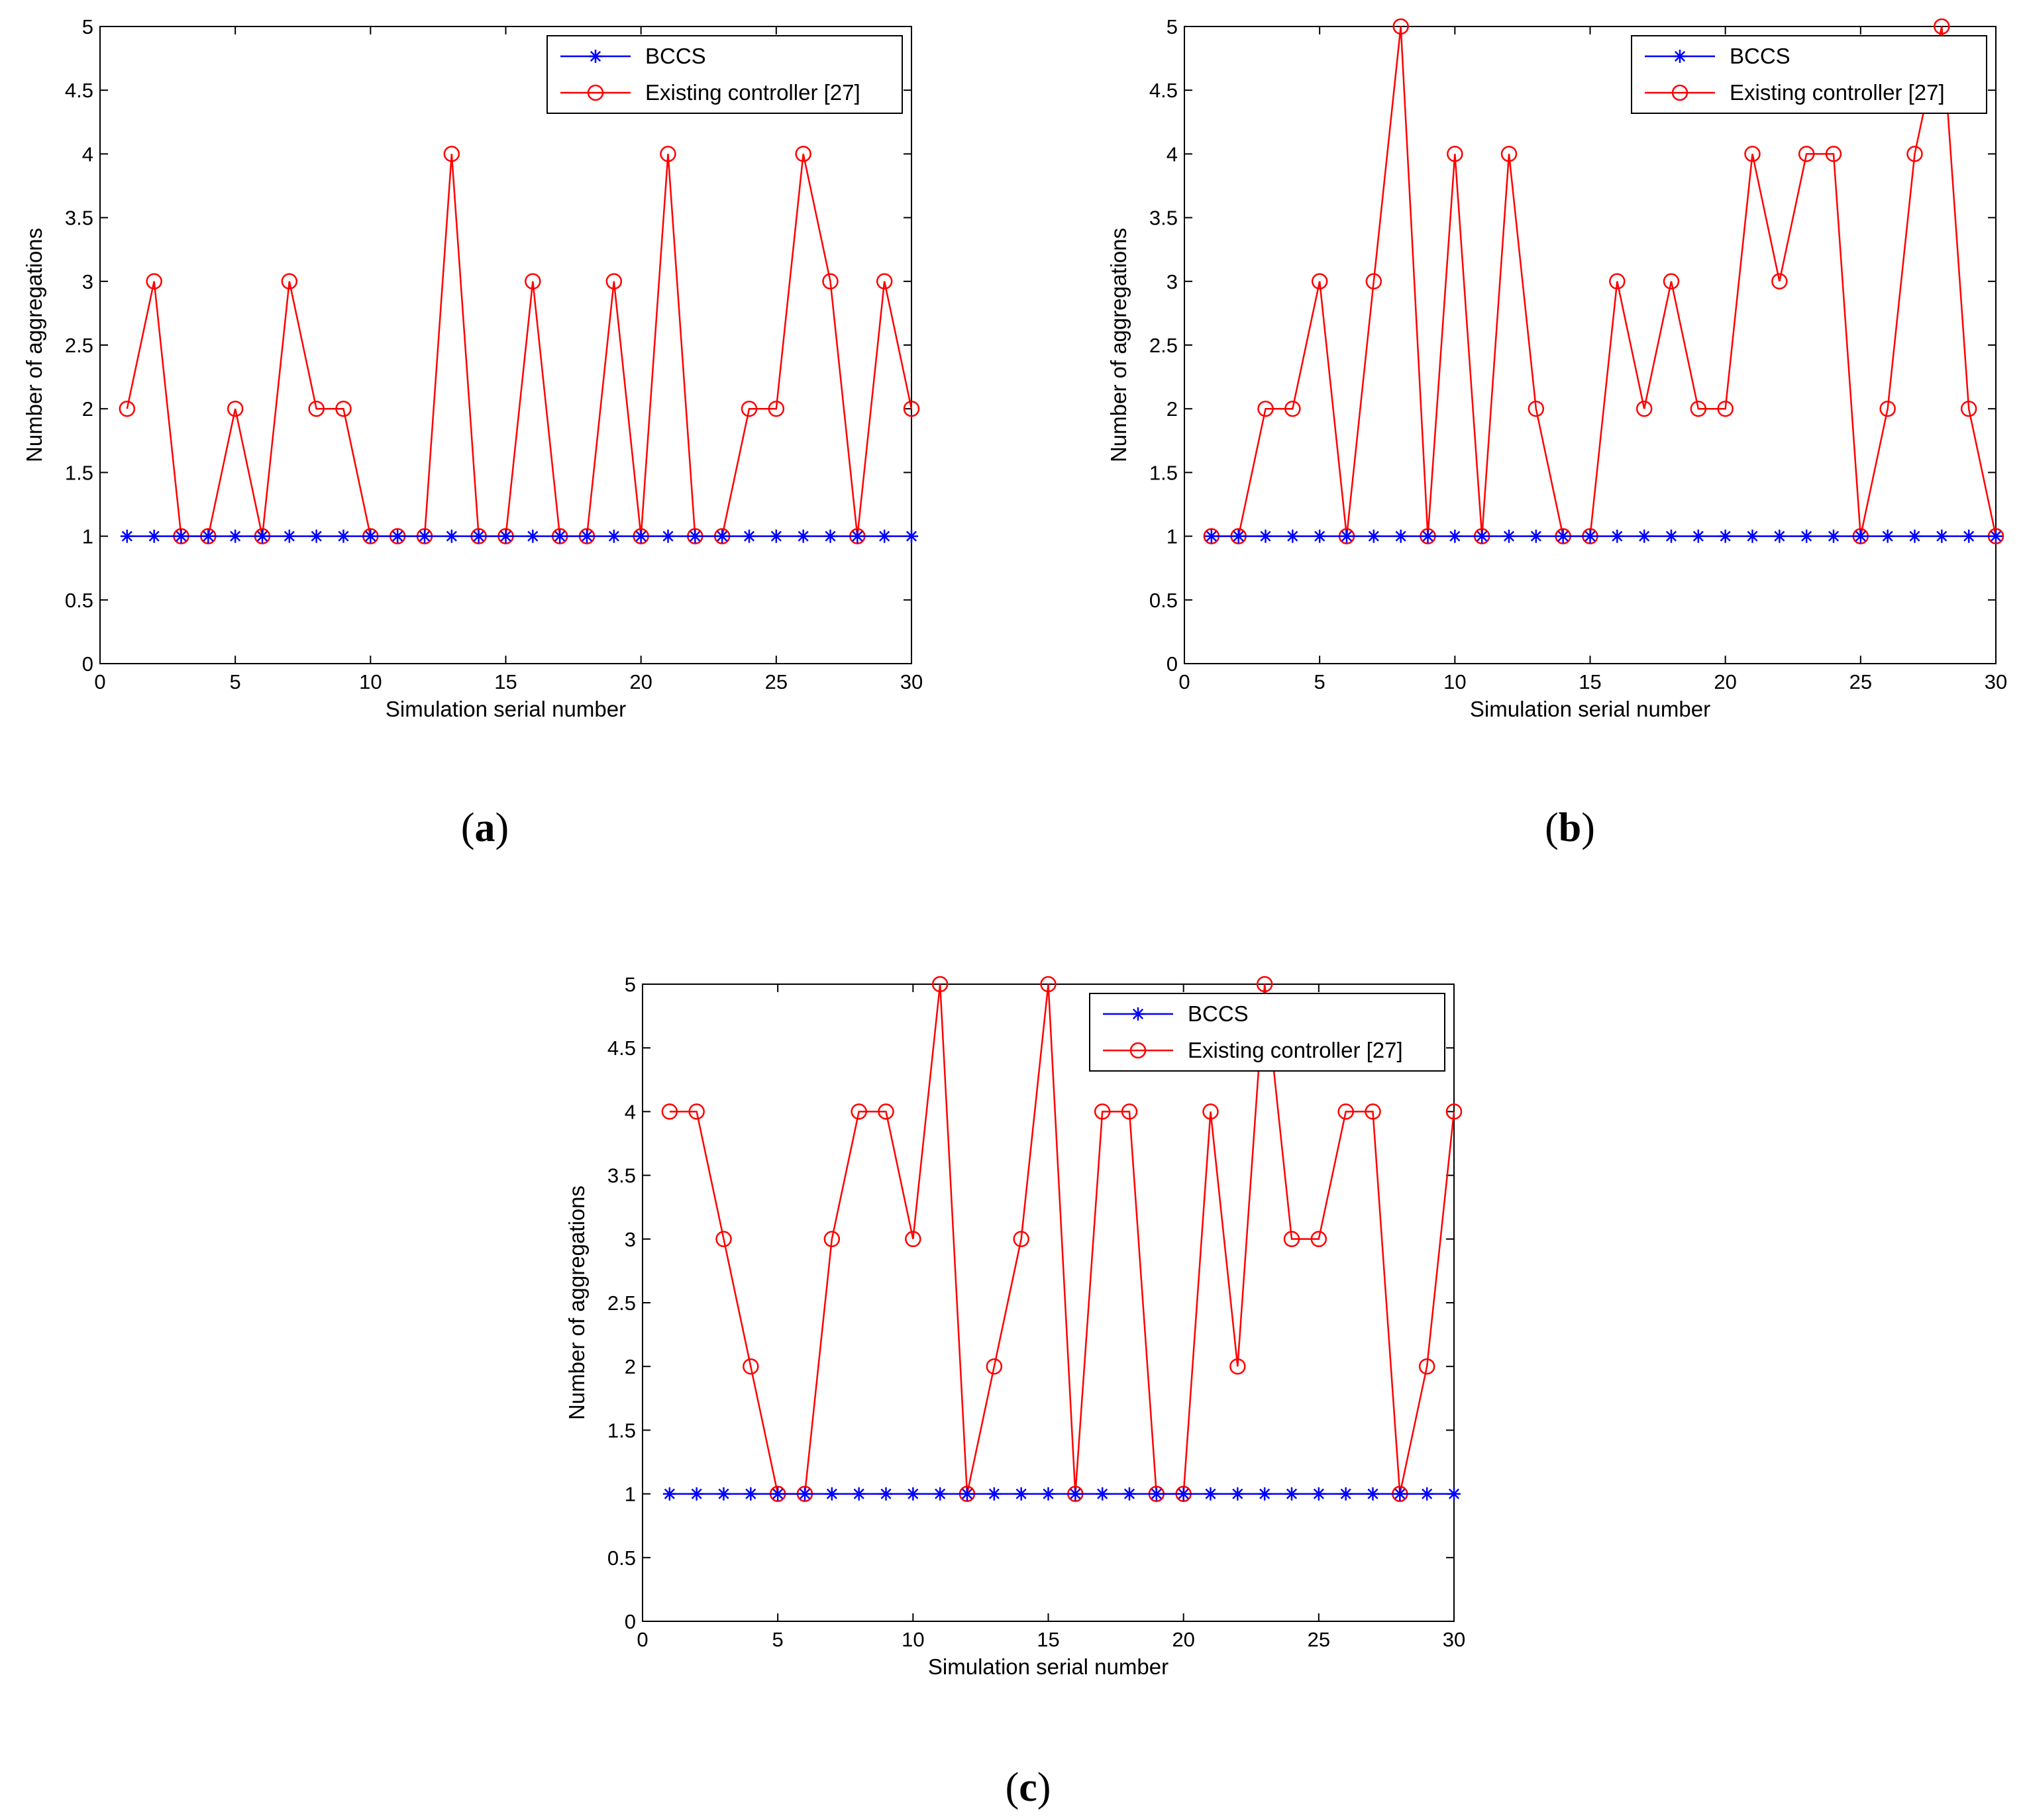 The width and height of the screenshot is (2025, 1820). Describe the element at coordinates (99, 681) in the screenshot. I see `x-tick-label: 0` at that location.